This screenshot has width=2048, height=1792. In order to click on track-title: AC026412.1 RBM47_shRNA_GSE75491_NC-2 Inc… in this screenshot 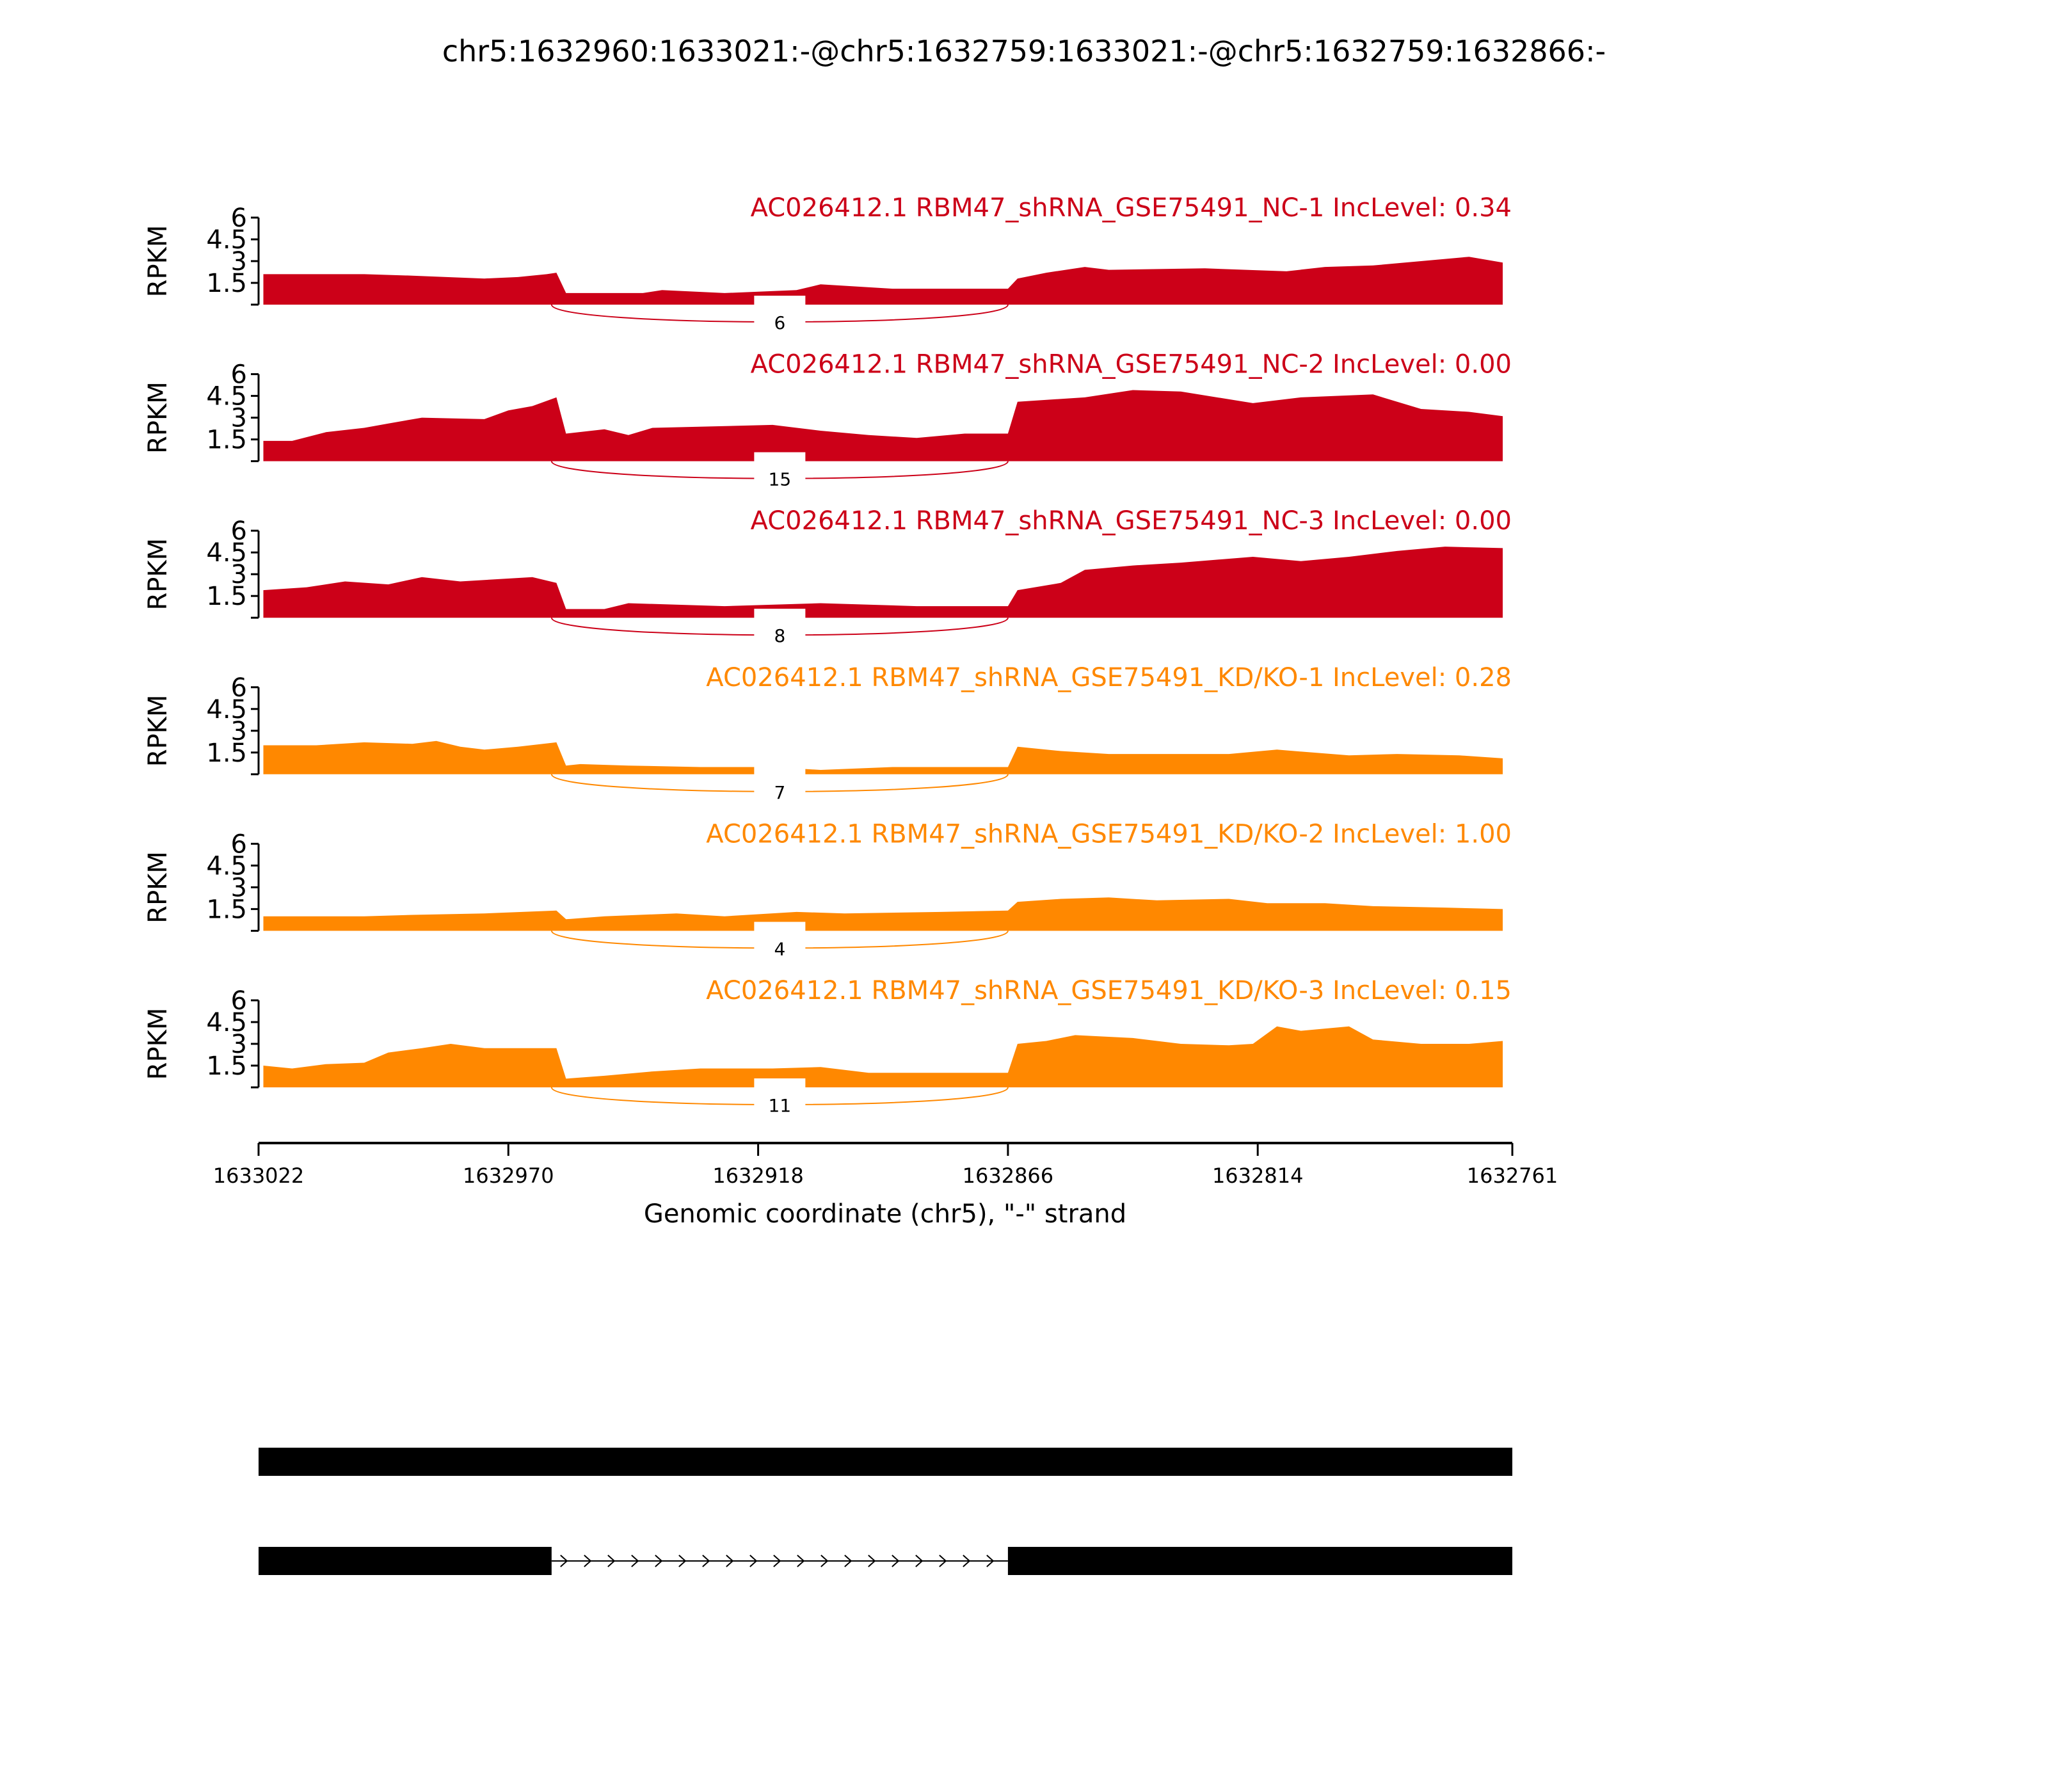, I will do `click(1131, 365)`.